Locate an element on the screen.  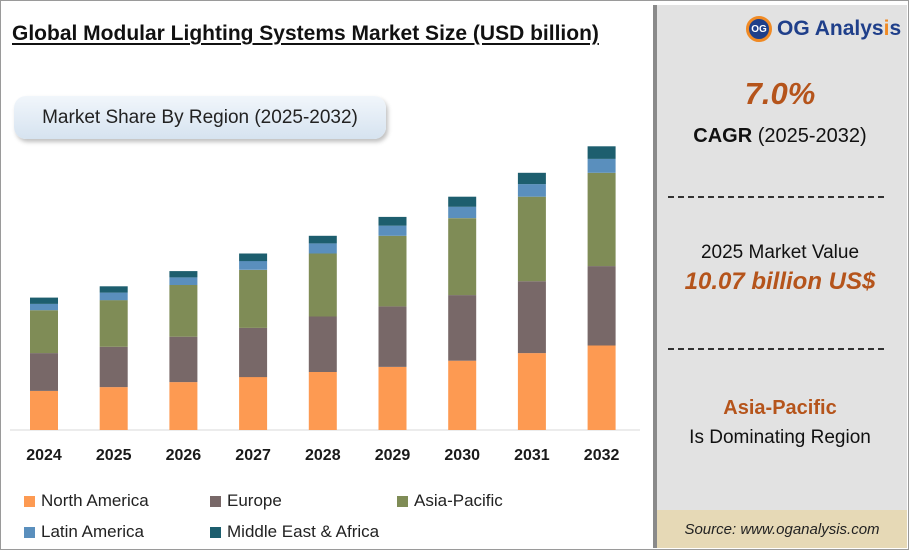
bar-middle-east-africa-2026 is located at coordinates (183, 274).